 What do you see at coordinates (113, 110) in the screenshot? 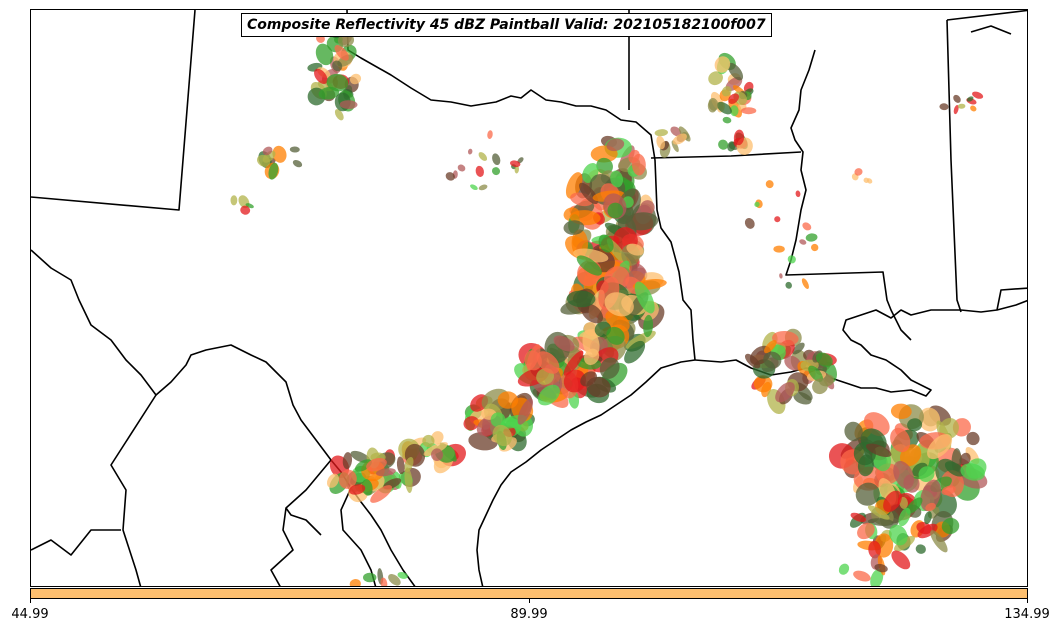
I see `boundary-nm-line` at bounding box center [113, 110].